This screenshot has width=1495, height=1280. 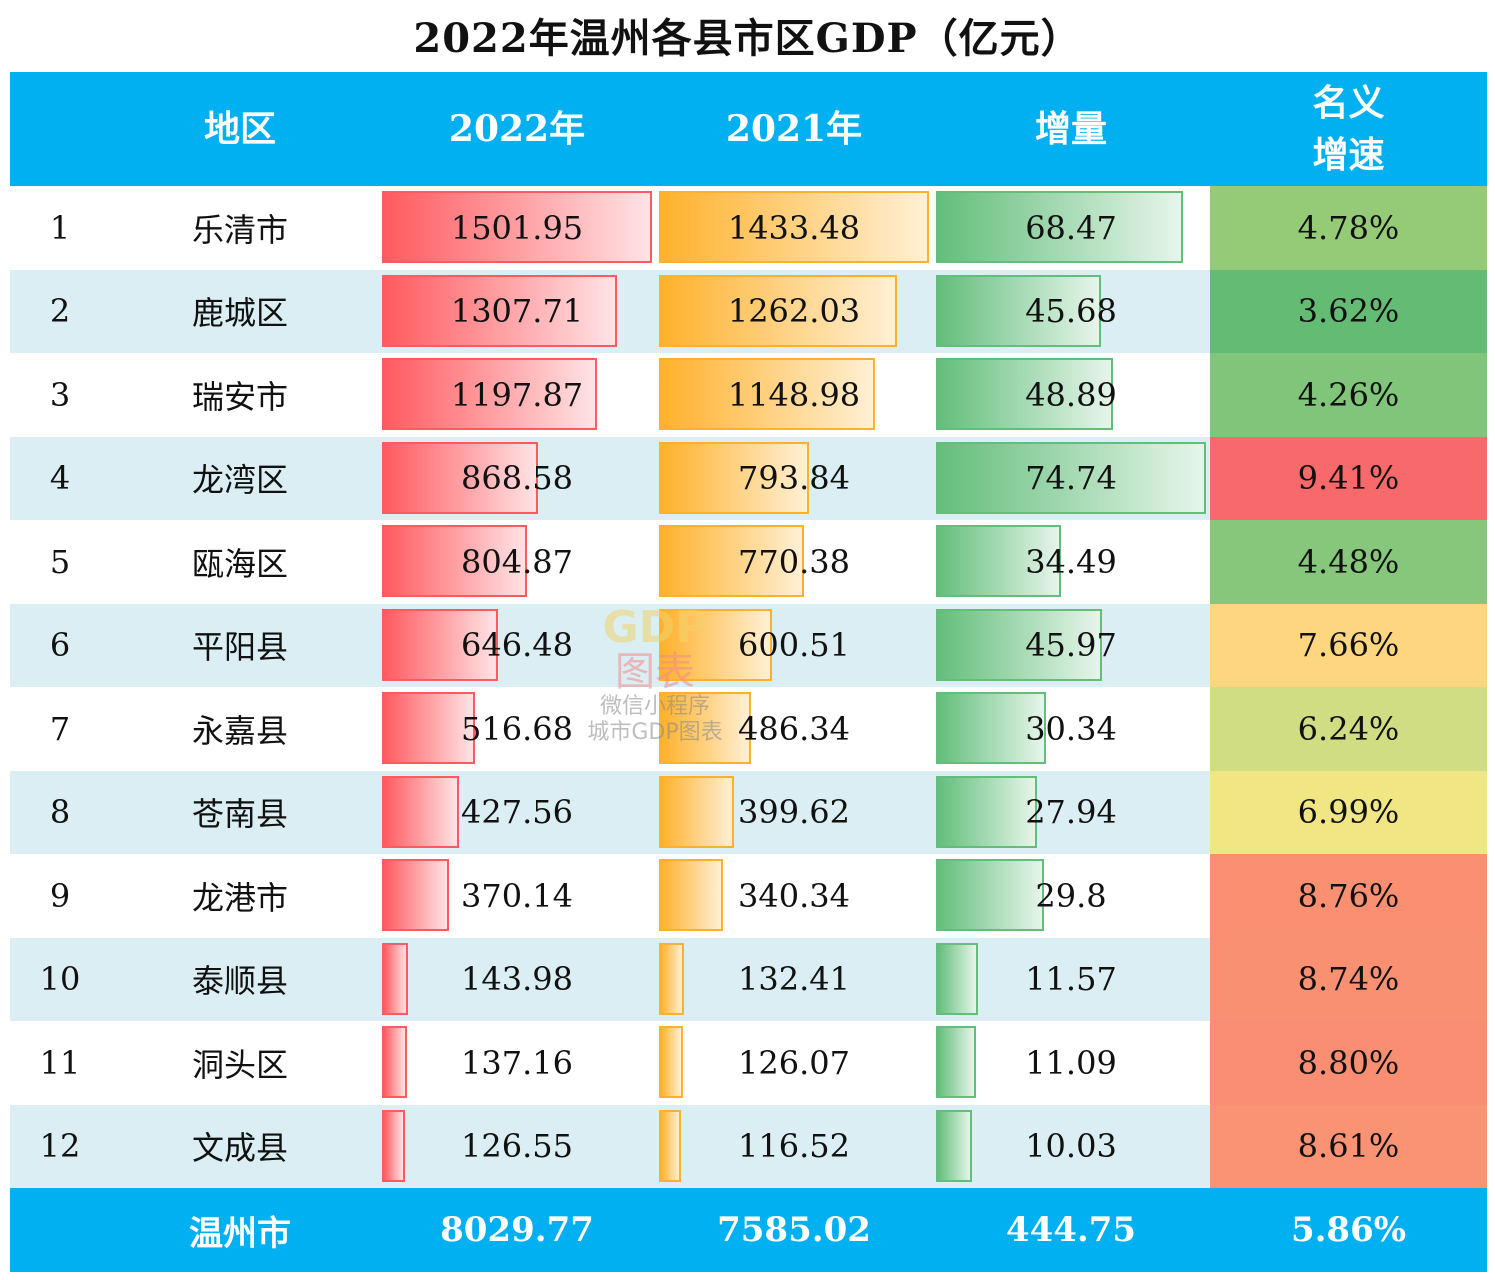 What do you see at coordinates (794, 1062) in the screenshot?
I see `gdp-2021-label: 126.07` at bounding box center [794, 1062].